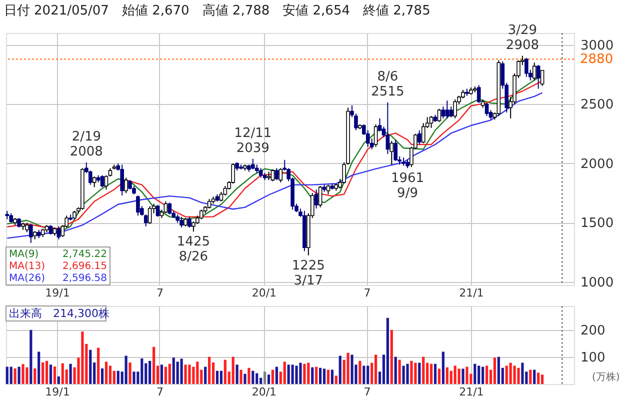 The height and width of the screenshot is (397, 630). What do you see at coordinates (84, 266) in the screenshot?
I see `annotation: 2,696.15` at bounding box center [84, 266].